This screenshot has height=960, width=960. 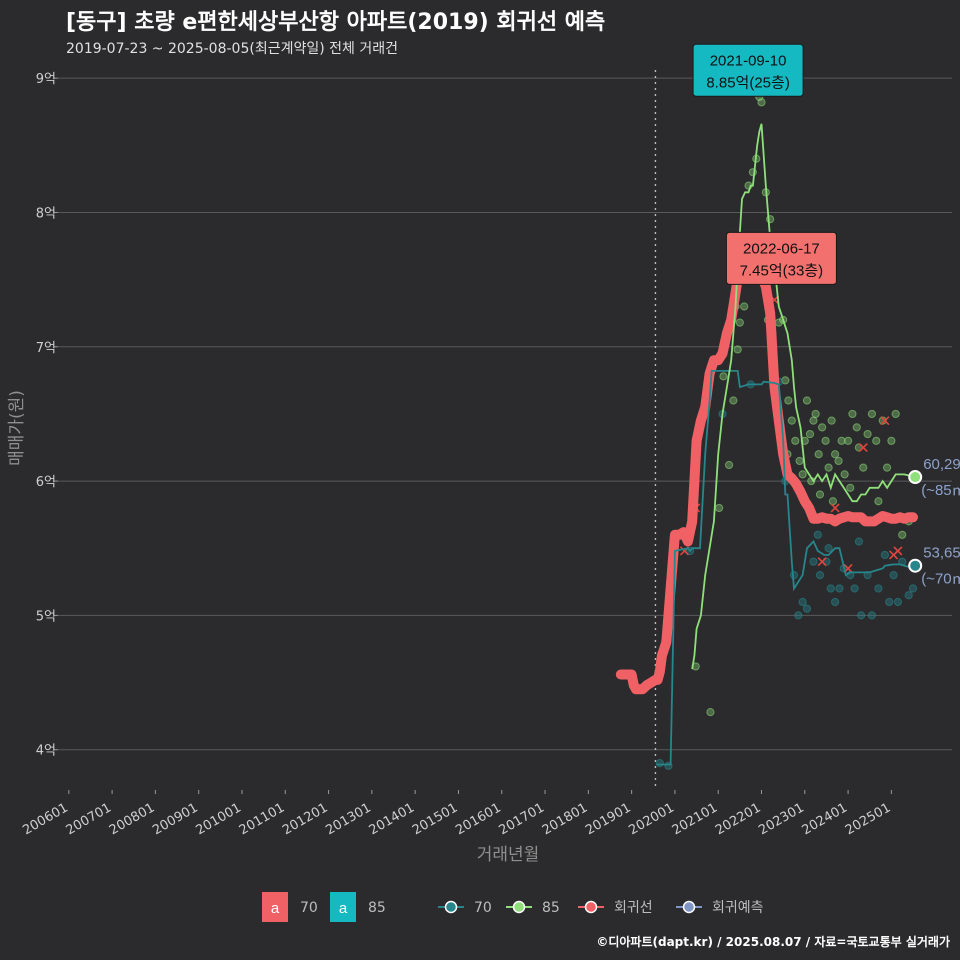 What do you see at coordinates (835, 508) in the screenshot?
I see `scatter-cross` at bounding box center [835, 508].